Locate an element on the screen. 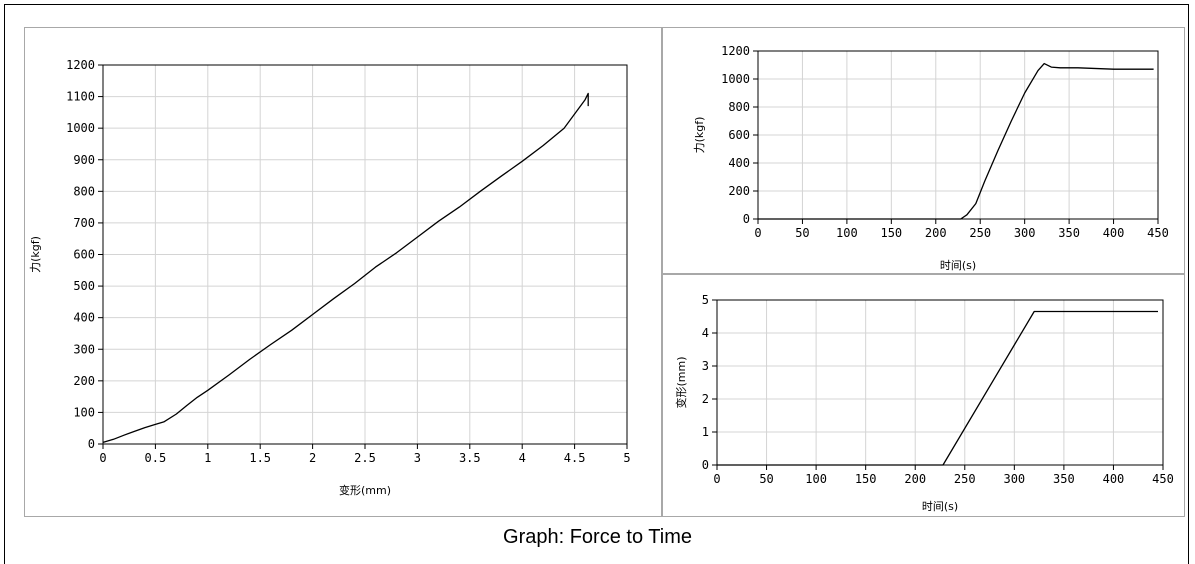 Image resolution: width=1195 pixels, height=564 pixels. y-axis-label: 变形(mm) is located at coordinates (681, 382).